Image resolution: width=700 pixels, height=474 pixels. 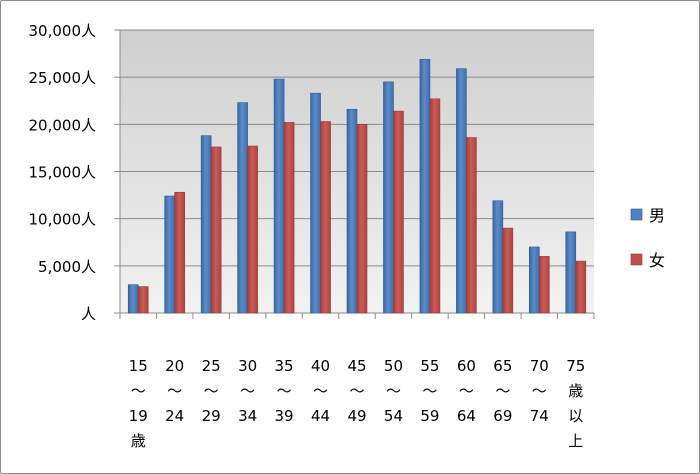 I want to click on x-category-label: 19, so click(x=138, y=416).